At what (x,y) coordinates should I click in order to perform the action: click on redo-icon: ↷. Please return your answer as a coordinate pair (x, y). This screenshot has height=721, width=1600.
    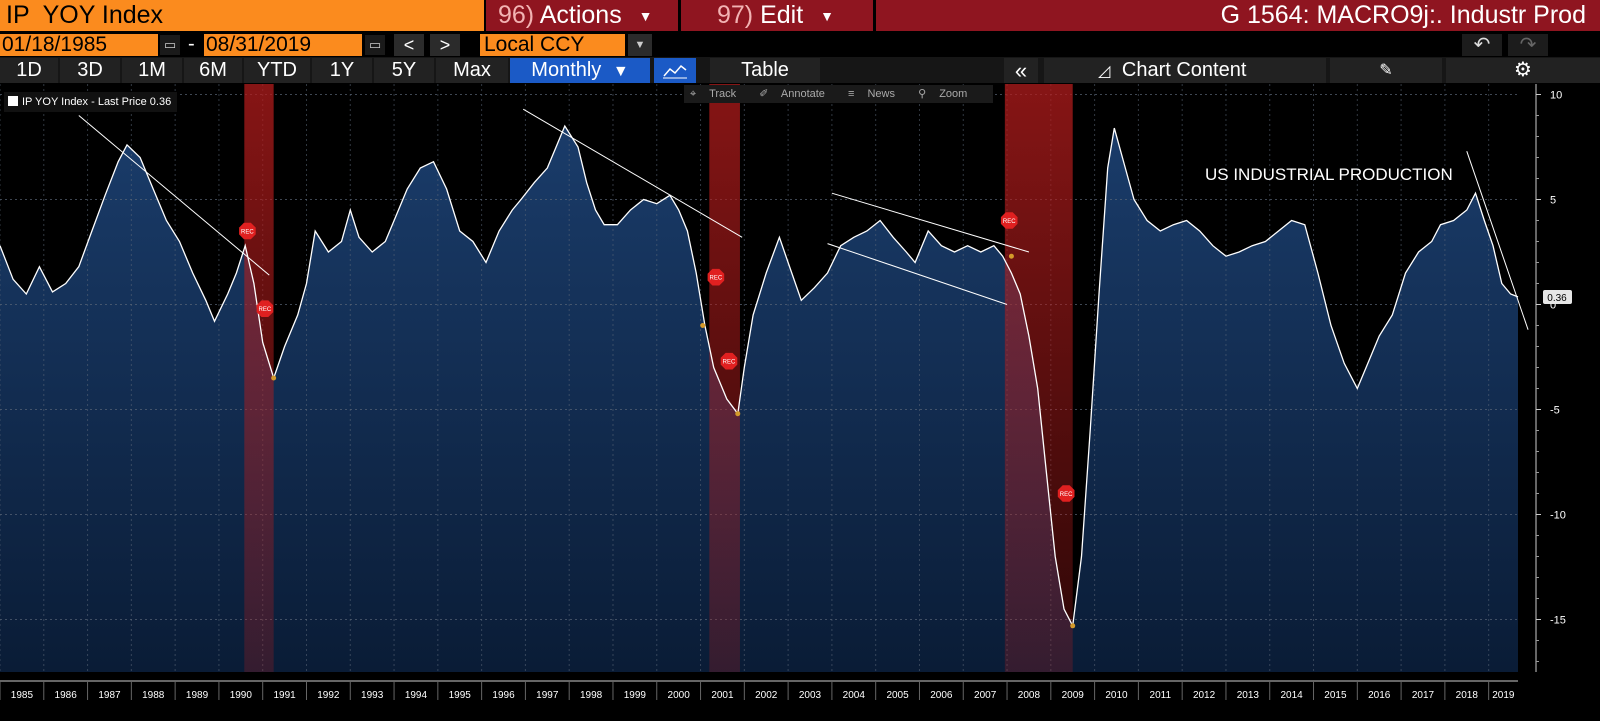
    Looking at the image, I should click on (1528, 45).